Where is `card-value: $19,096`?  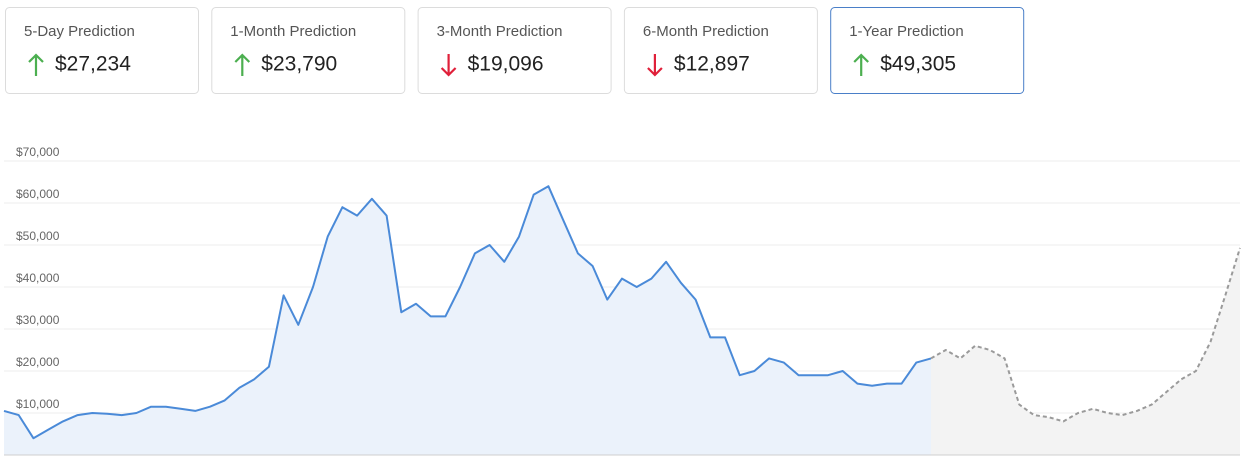
card-value: $19,096 is located at coordinates (506, 64).